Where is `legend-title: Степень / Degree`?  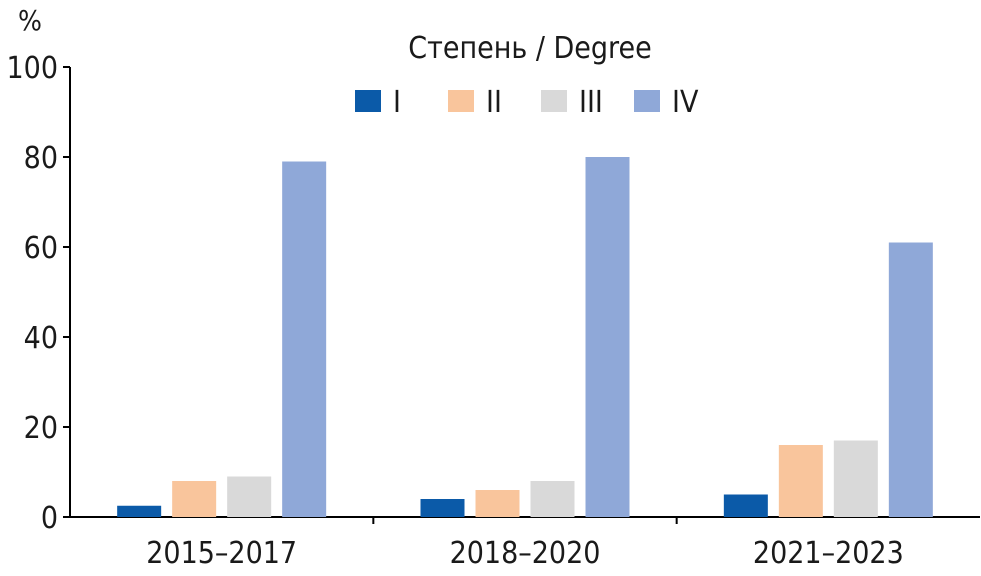 legend-title: Степень / Degree is located at coordinates (529, 48).